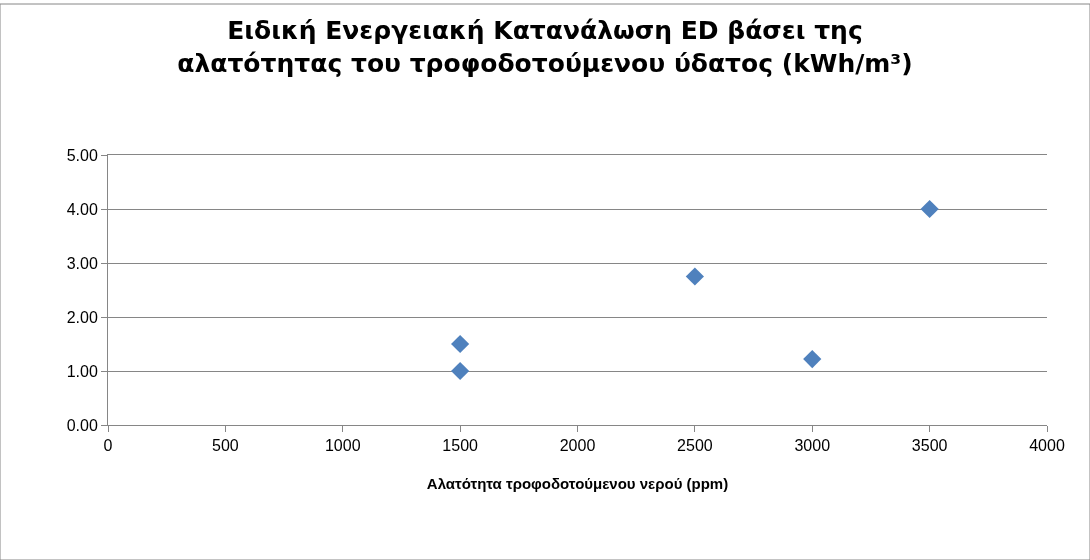 The height and width of the screenshot is (560, 1090). I want to click on x-tick-label: 2000, so click(577, 446).